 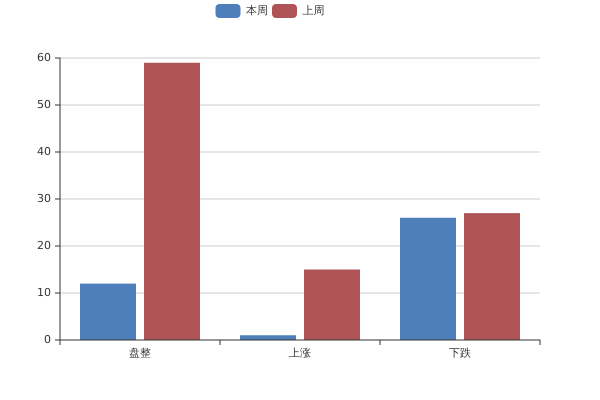 What do you see at coordinates (44, 57) in the screenshot?
I see `y-tick-label: 60` at bounding box center [44, 57].